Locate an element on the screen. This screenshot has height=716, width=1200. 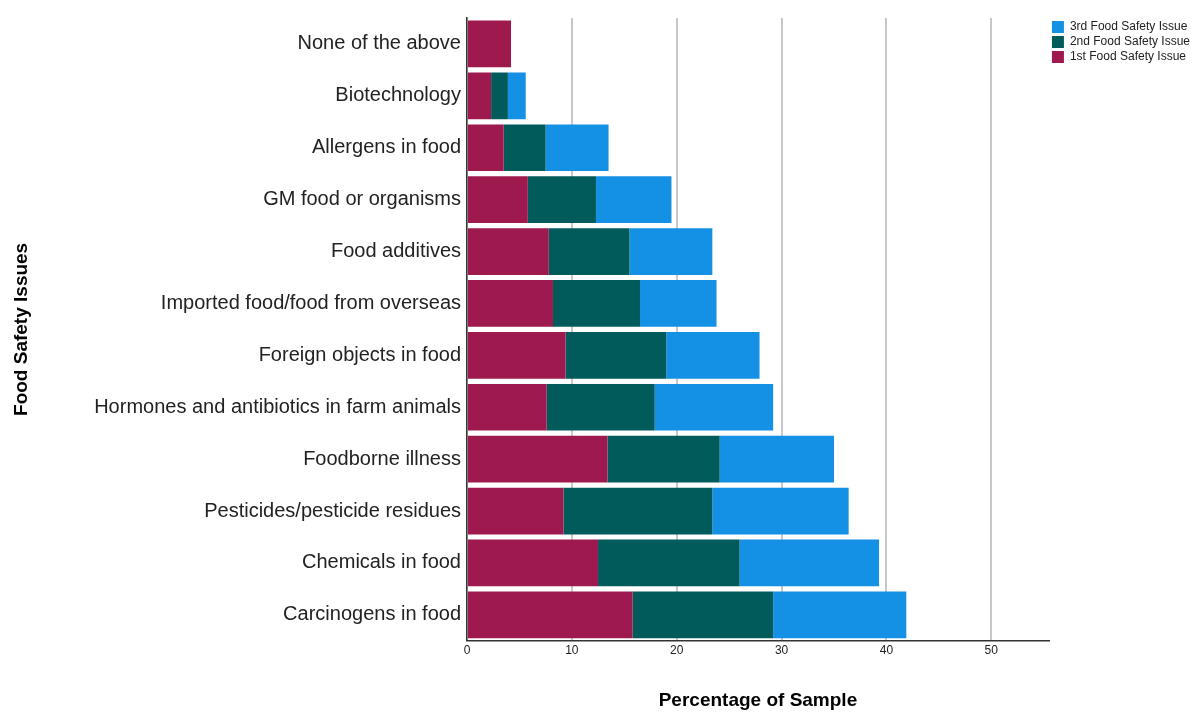
y-axis-title: Food Safety Issues is located at coordinates (20, 329).